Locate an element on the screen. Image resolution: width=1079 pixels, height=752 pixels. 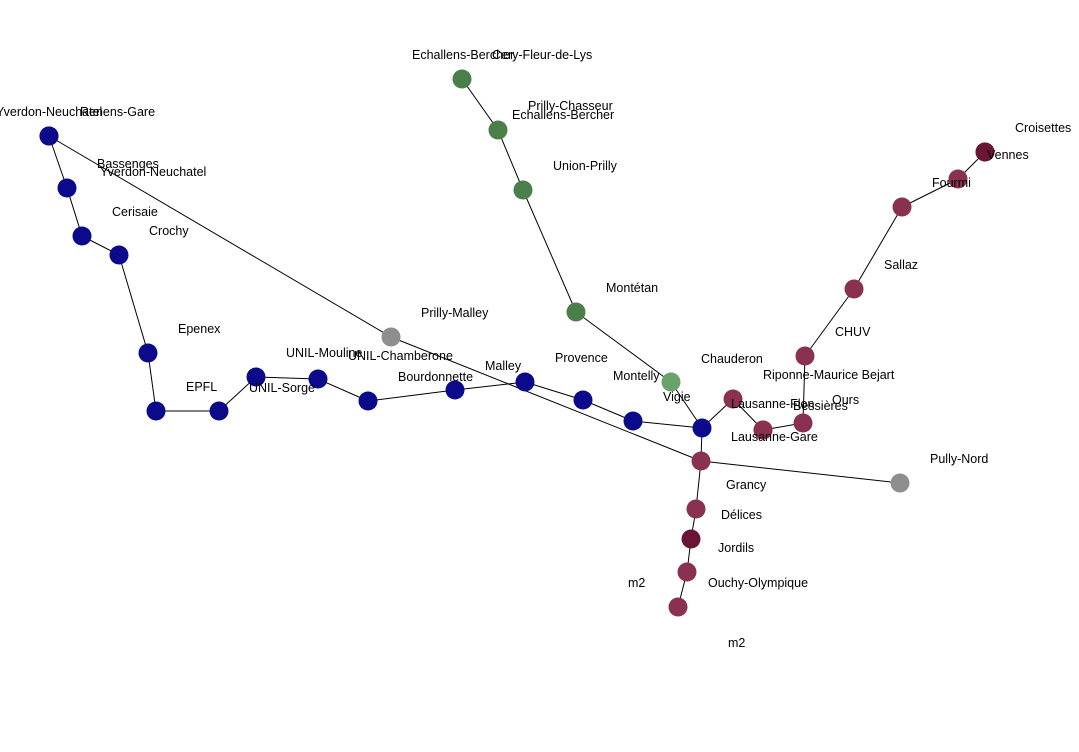
label-epfl: EPFL is located at coordinates (201, 387).